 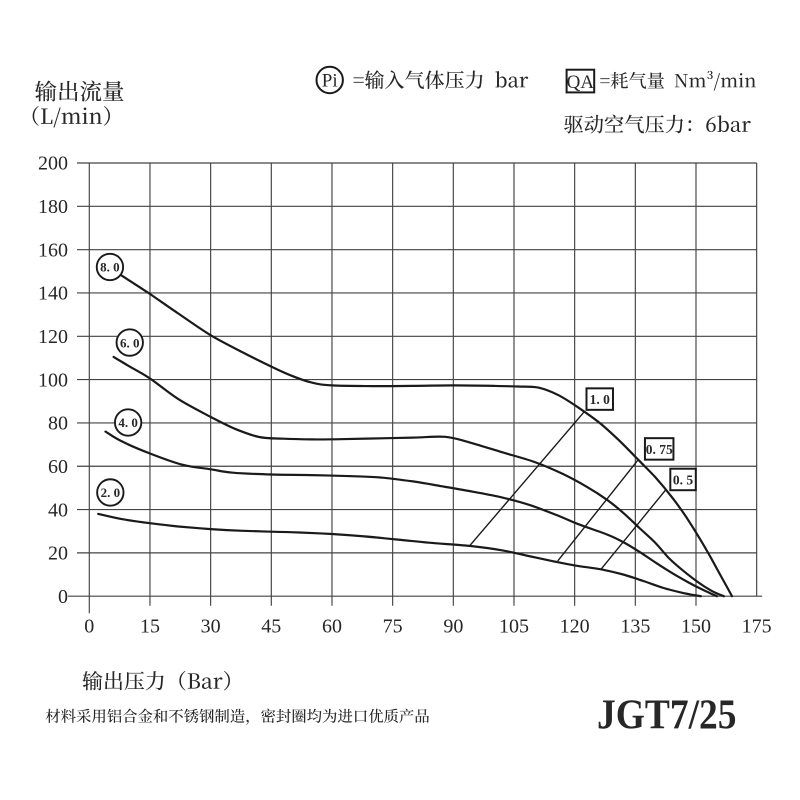 I want to click on pressure-axis-title-glyphs, so click(x=156, y=680).